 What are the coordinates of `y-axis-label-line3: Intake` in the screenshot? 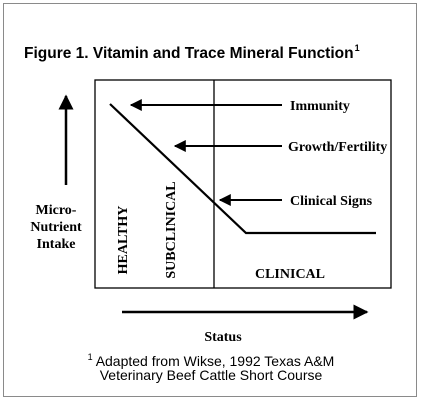 It's located at (56, 244).